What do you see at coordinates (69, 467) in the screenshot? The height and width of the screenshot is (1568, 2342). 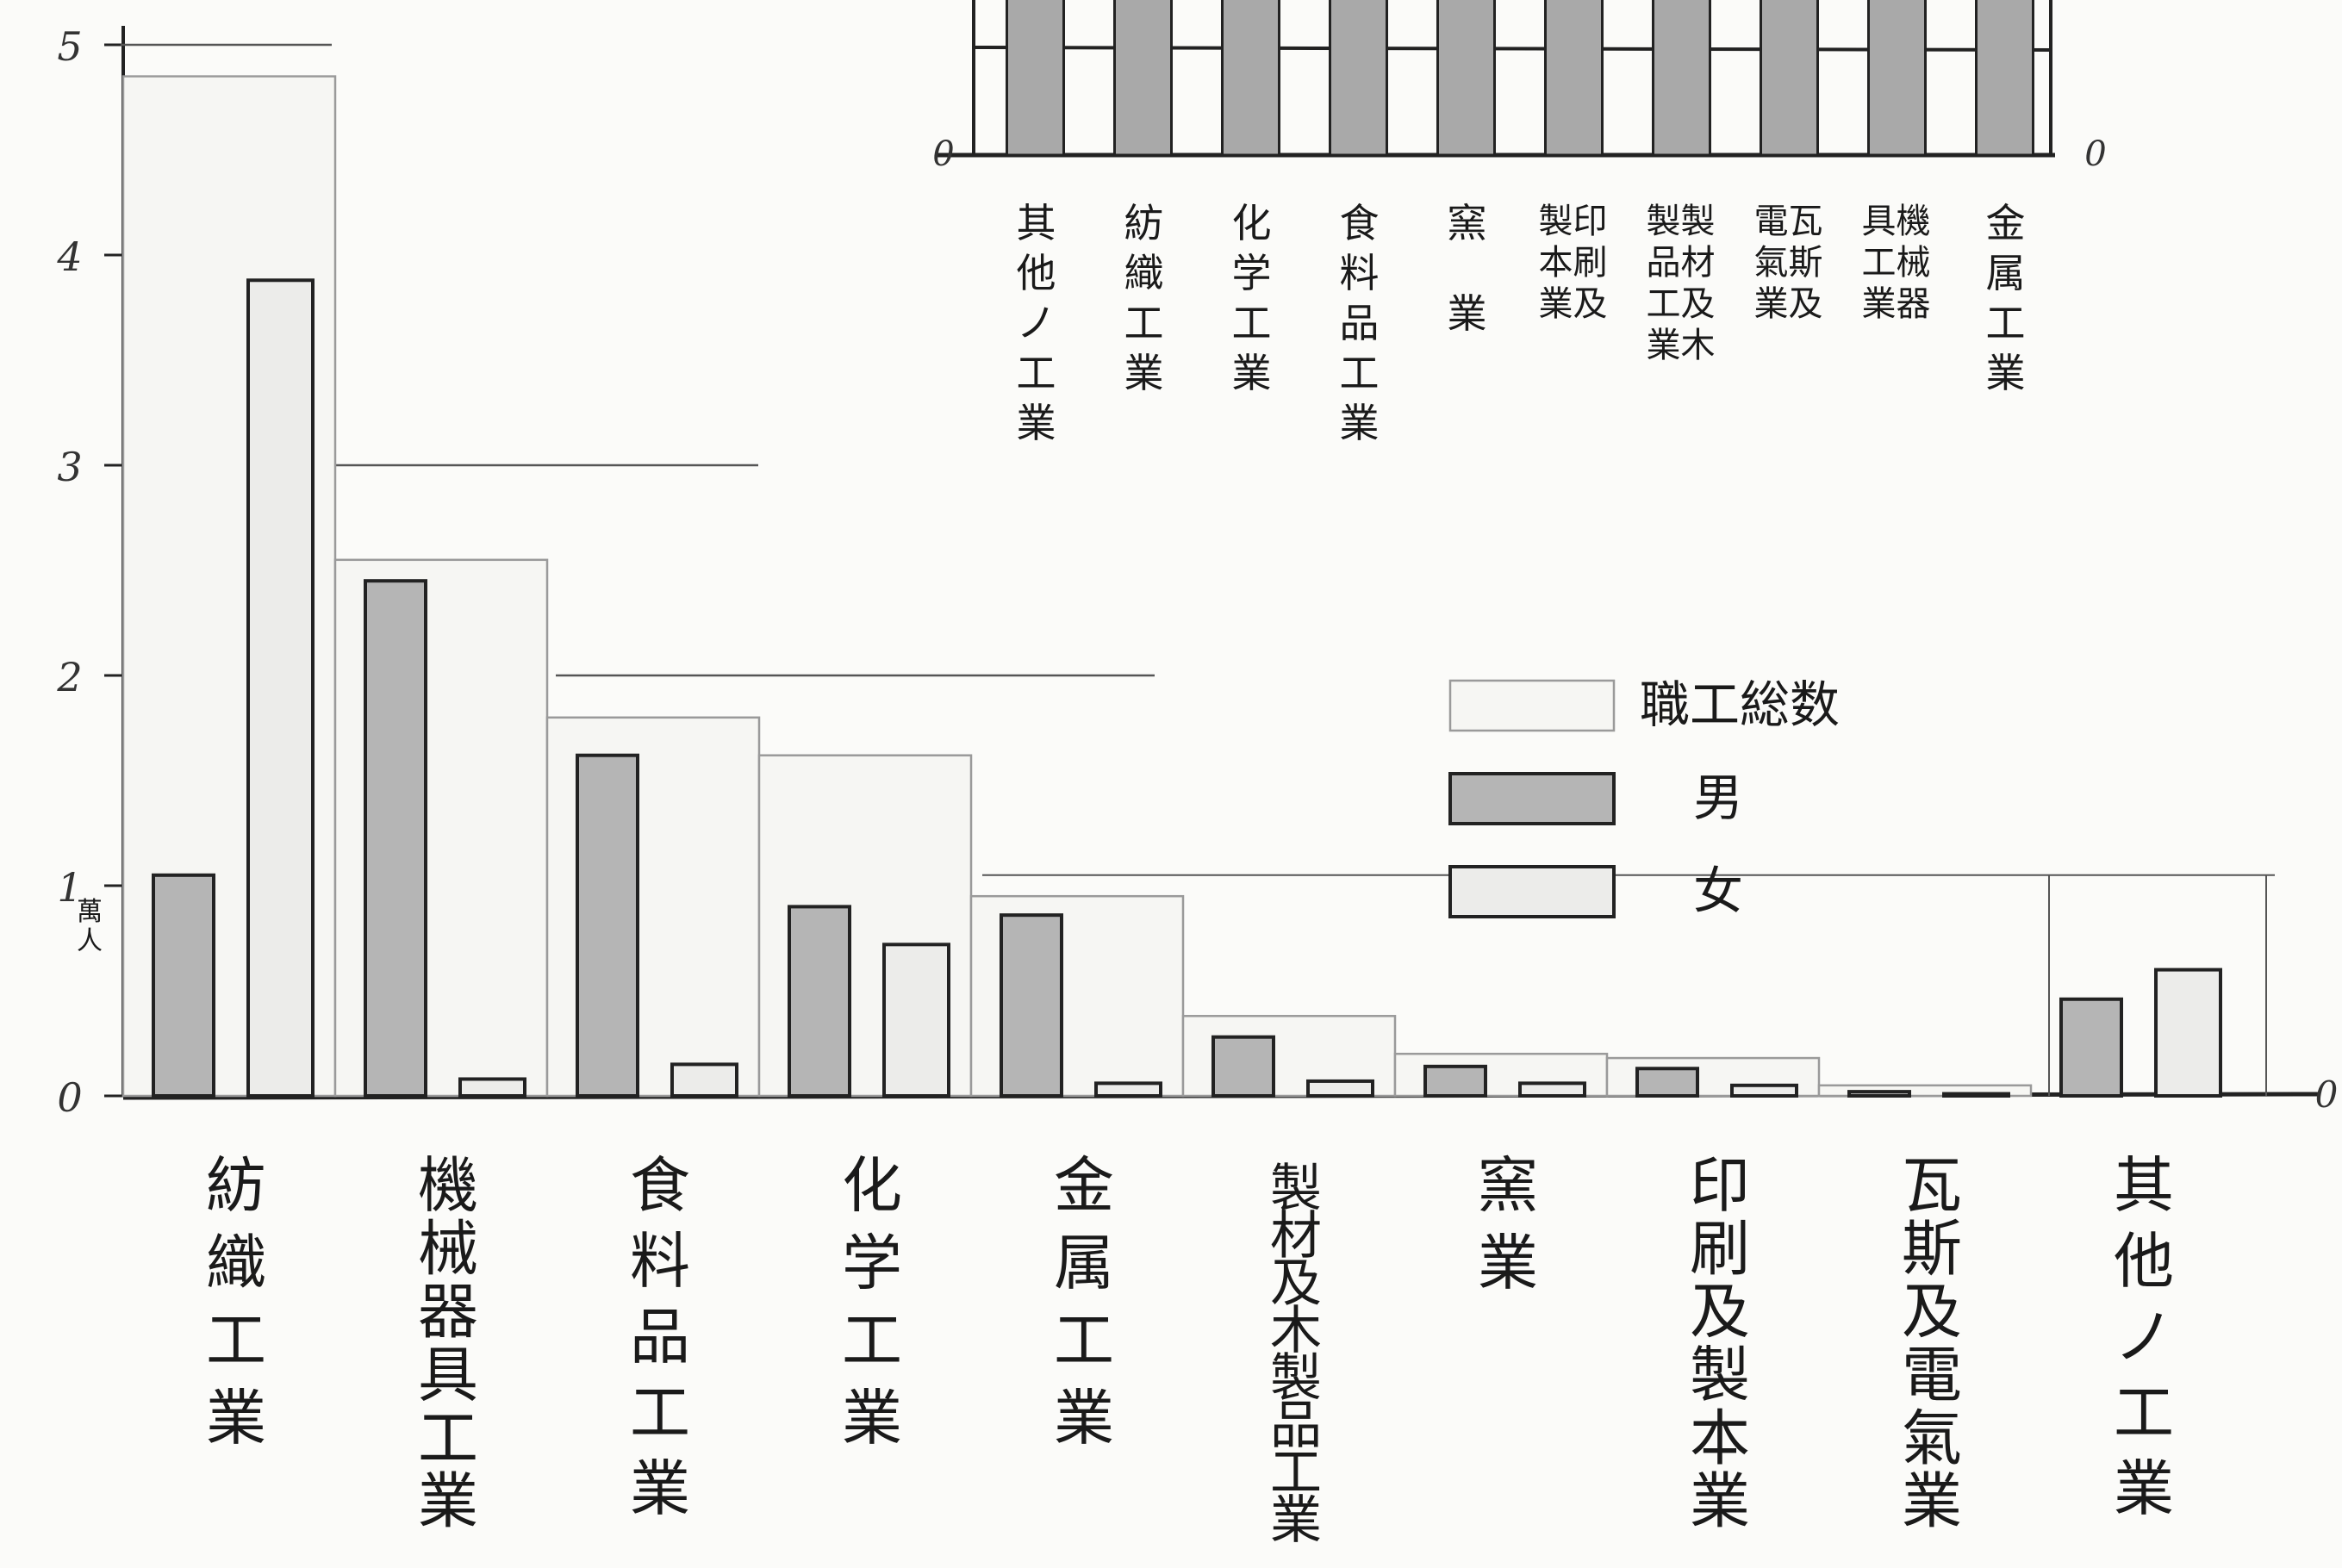 I see `y-tick-label: 3` at bounding box center [69, 467].